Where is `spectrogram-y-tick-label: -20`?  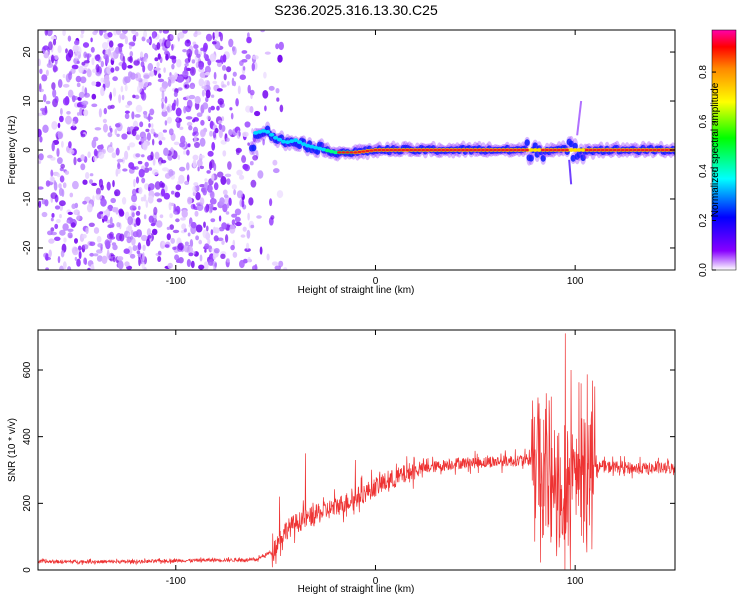 spectrogram-y-tick-label: -20 is located at coordinates (27, 247).